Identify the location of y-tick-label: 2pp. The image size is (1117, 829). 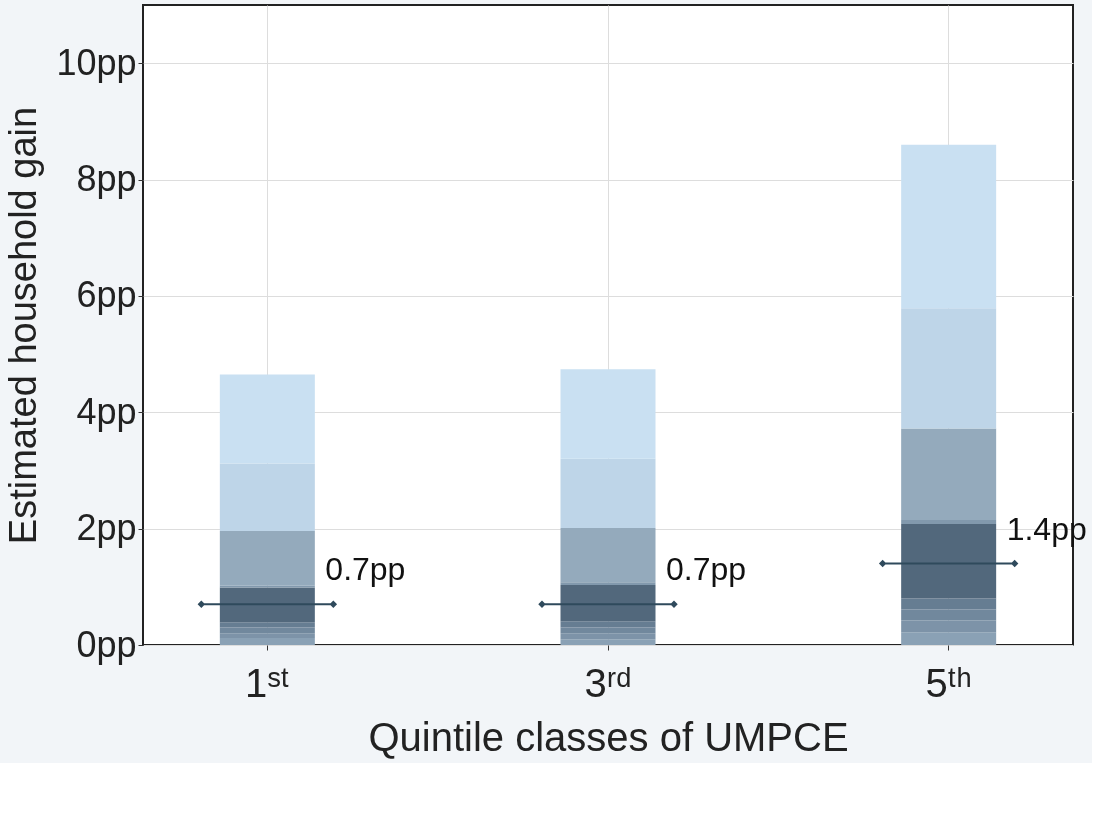
(106, 528).